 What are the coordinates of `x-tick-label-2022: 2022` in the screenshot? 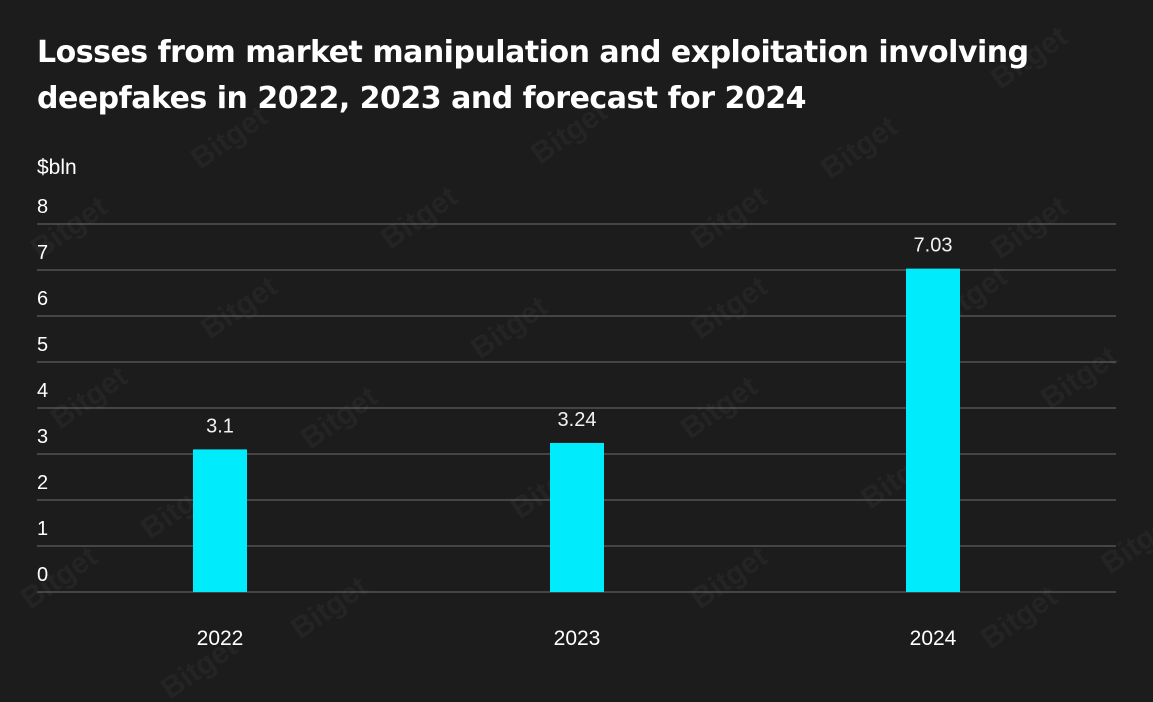 It's located at (220, 638).